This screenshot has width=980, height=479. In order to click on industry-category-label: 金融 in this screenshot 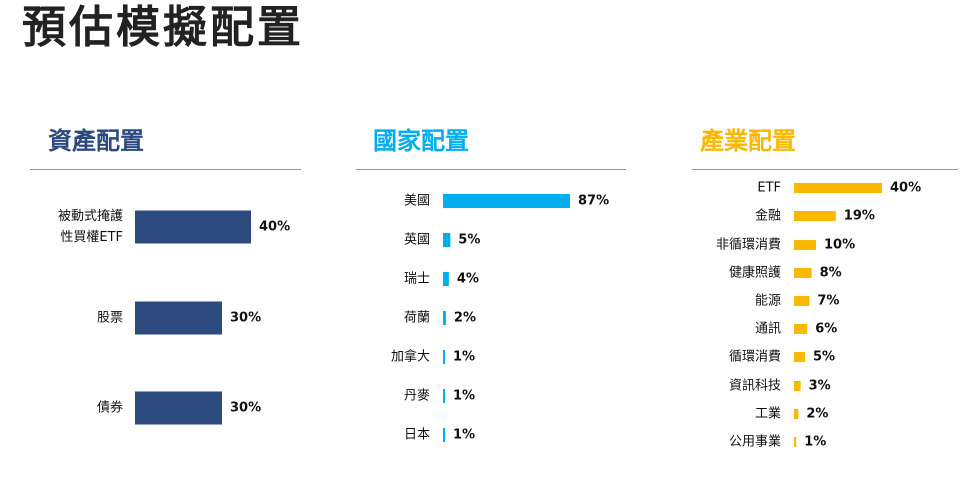, I will do `click(768, 216)`.